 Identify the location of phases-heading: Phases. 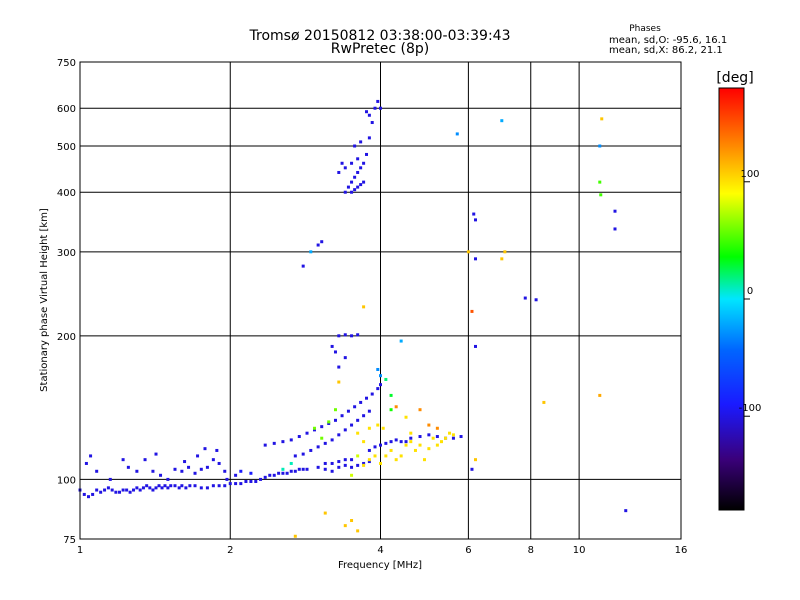
(645, 29).